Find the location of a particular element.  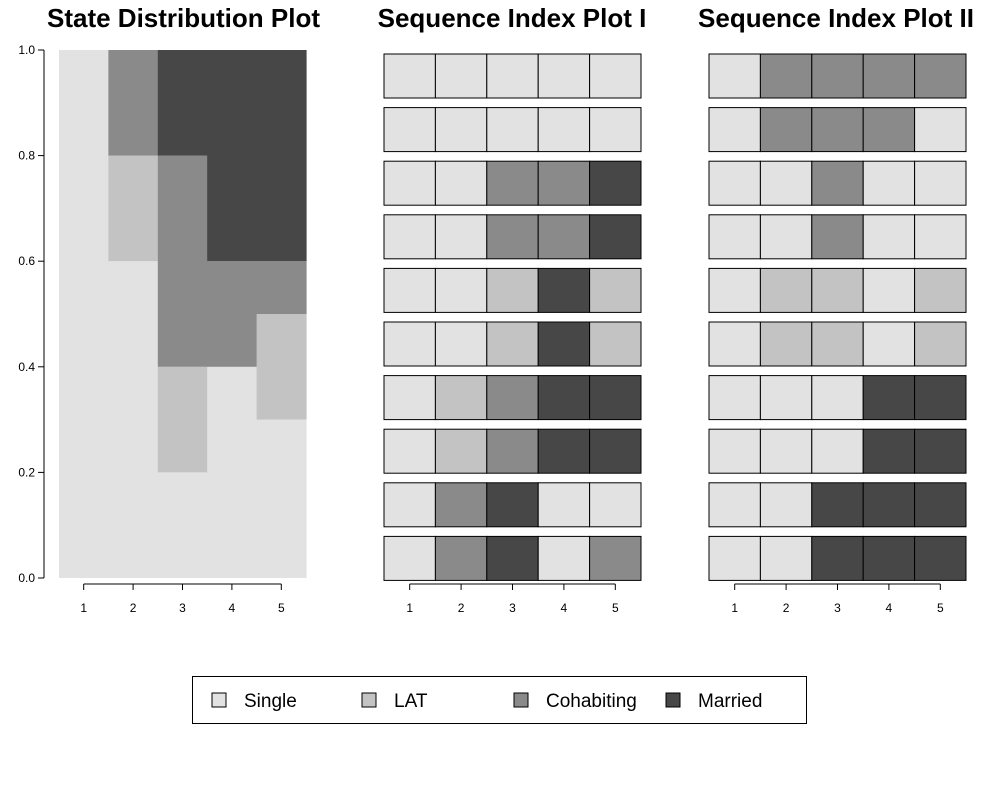

legend-label-married: Married is located at coordinates (730, 701).